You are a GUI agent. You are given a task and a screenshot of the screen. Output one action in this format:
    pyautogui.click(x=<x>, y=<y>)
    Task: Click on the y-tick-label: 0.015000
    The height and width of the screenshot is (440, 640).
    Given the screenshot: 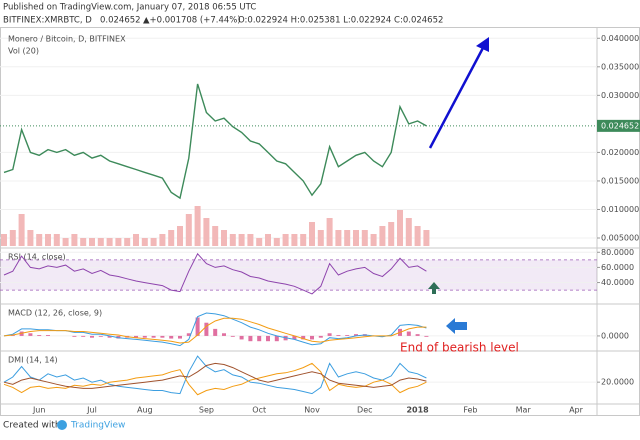 What is the action you would take?
    pyautogui.click(x=620, y=180)
    